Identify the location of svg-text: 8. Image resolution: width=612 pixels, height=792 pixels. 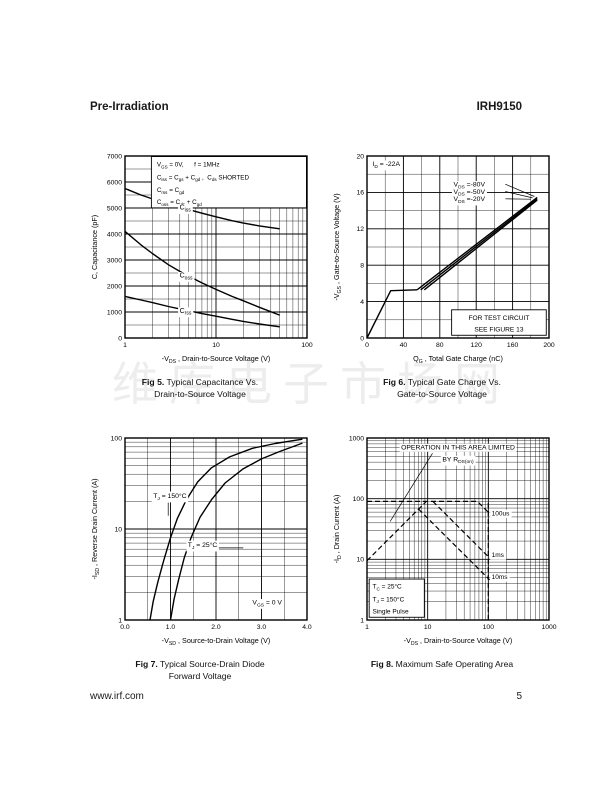
(362, 266).